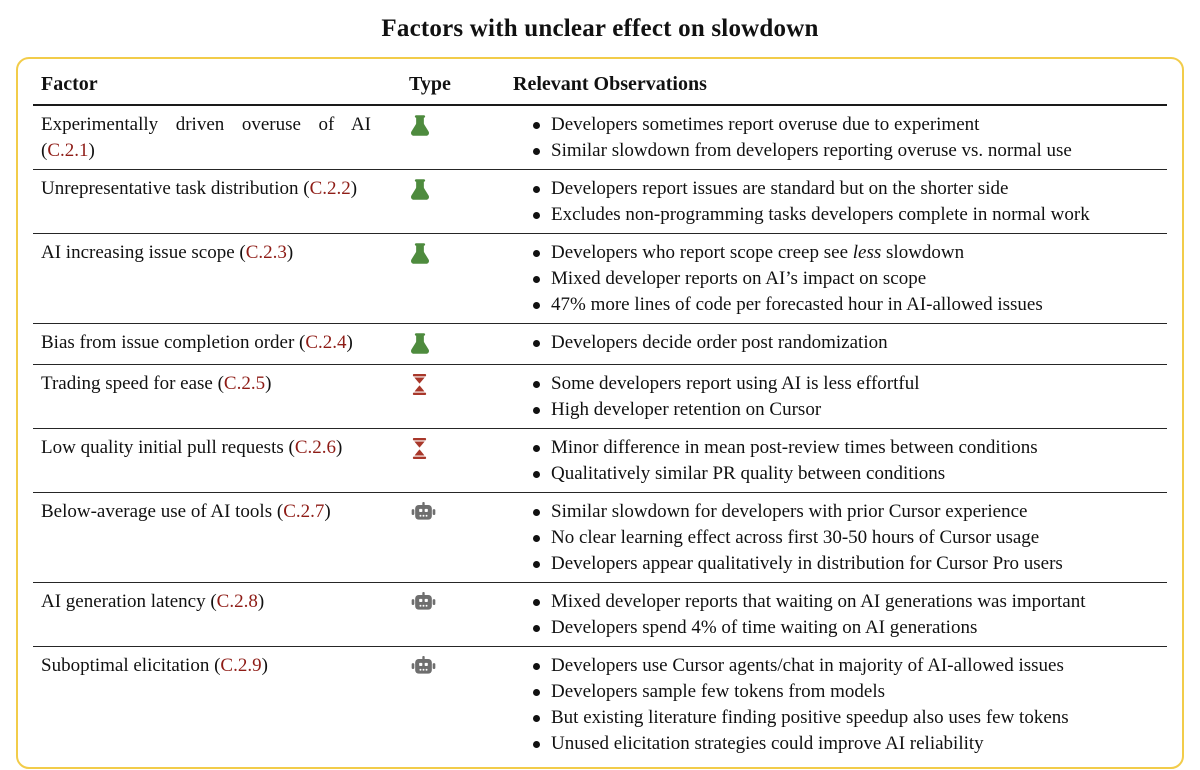  Describe the element at coordinates (430, 84) in the screenshot. I see `column-header-type: Type` at that location.